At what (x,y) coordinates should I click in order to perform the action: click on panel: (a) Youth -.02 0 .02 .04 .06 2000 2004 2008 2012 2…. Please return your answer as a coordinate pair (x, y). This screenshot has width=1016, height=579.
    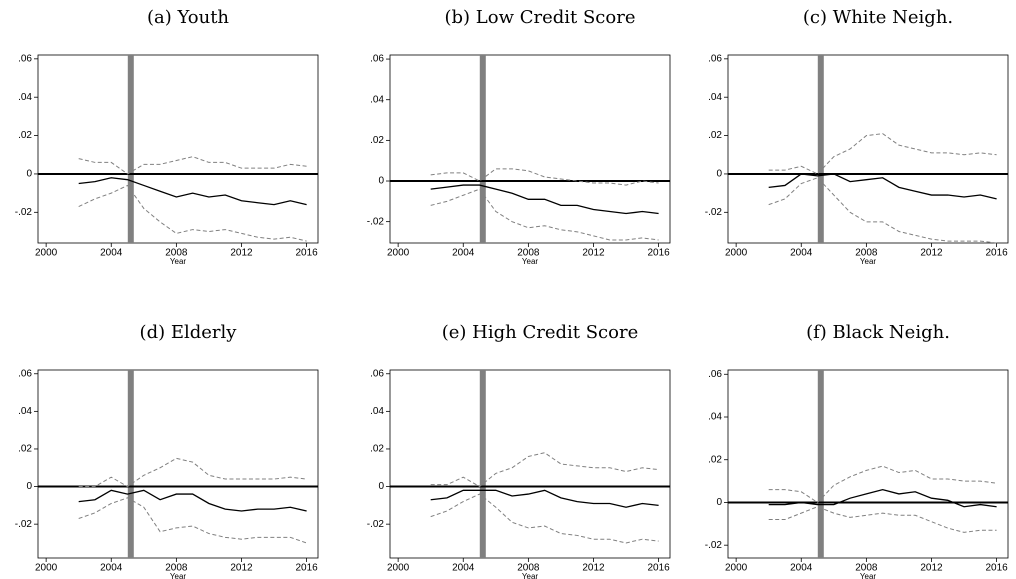
    Looking at the image, I should click on (167, 136).